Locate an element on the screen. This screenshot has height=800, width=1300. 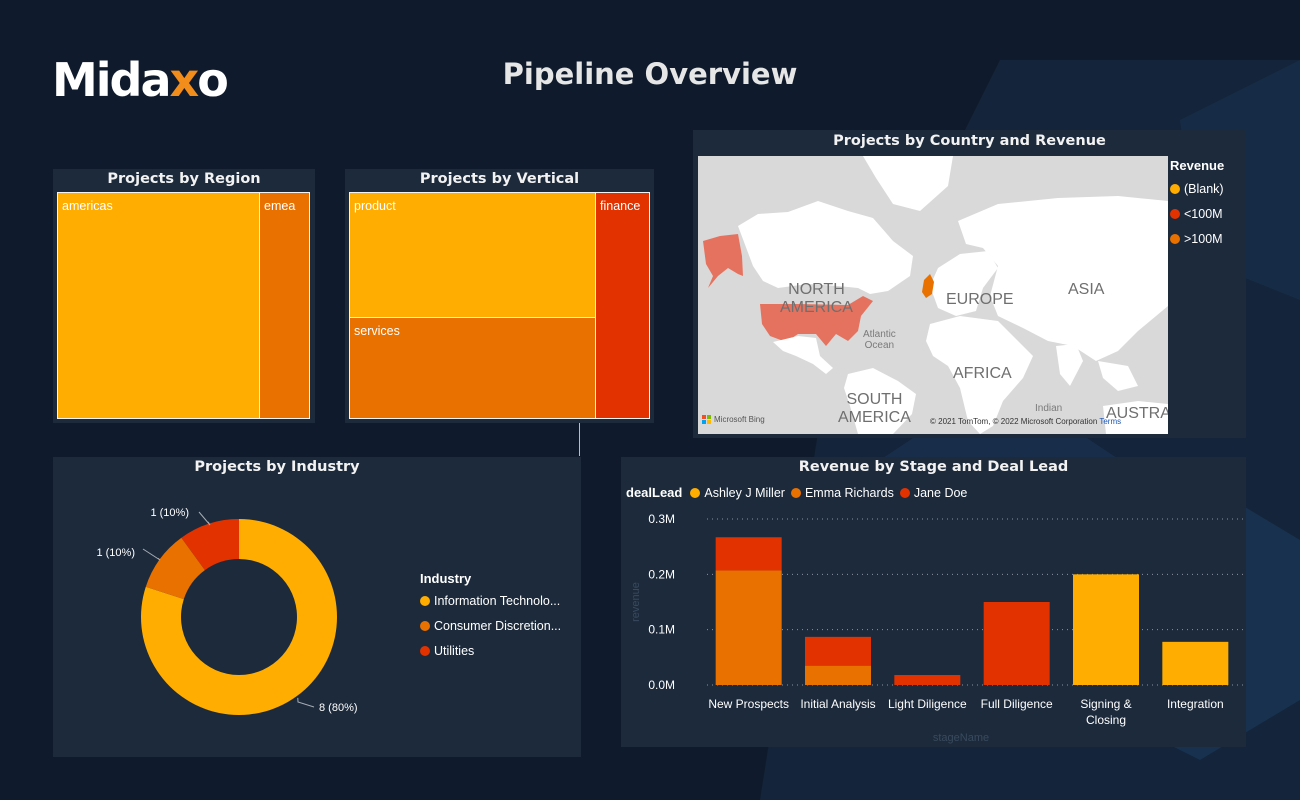
alaska-region is located at coordinates (723, 261).